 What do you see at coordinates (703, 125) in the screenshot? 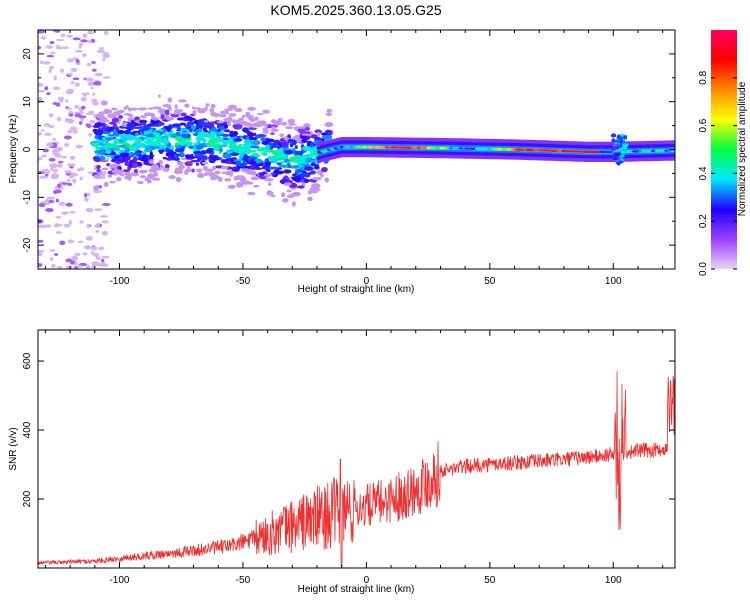
I see `colorbar-tick-label: 0.6` at bounding box center [703, 125].